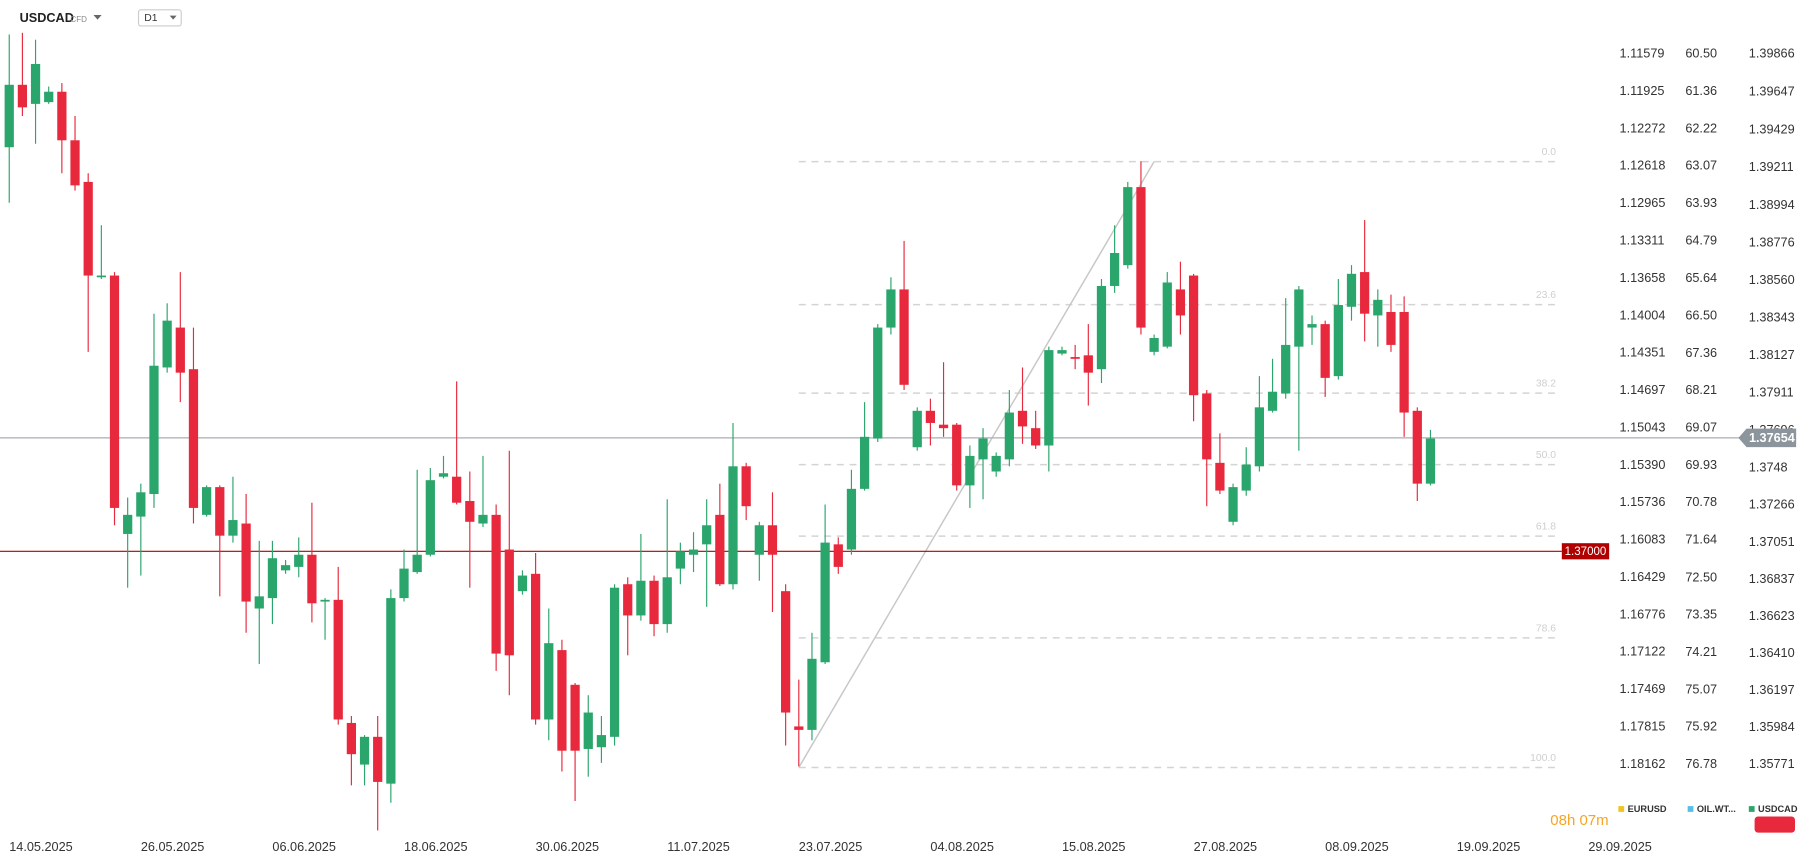  What do you see at coordinates (435, 847) in the screenshot?
I see `x-tick-label: 18.06.2025` at bounding box center [435, 847].